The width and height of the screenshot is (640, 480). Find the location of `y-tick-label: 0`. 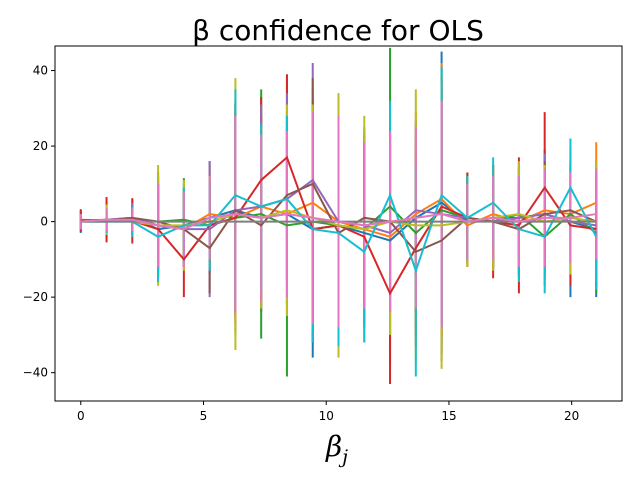

y-tick-label: 0 is located at coordinates (44, 222).